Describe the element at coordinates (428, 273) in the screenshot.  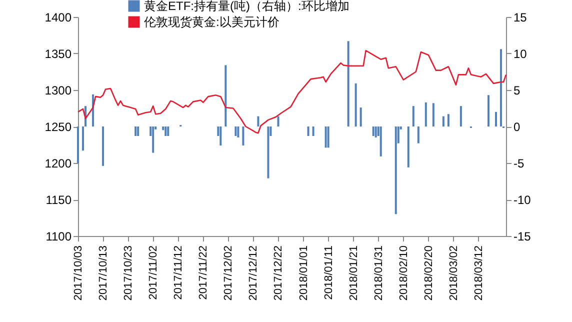
I see `x-tick-label: 2018/02/20` at that location.